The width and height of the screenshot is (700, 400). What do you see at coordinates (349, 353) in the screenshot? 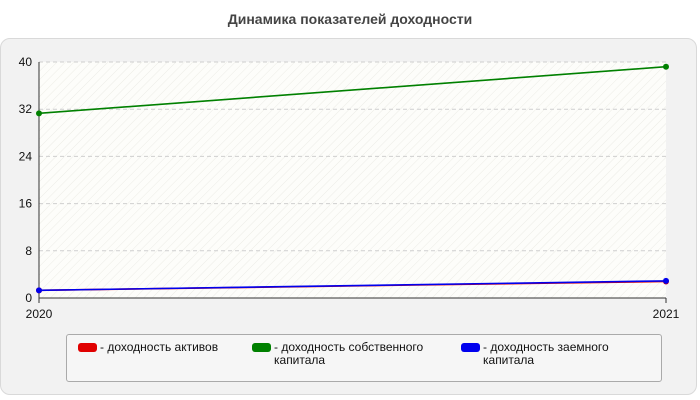
I see `legend-label-equity: - доходность собственного капитала` at bounding box center [349, 353].